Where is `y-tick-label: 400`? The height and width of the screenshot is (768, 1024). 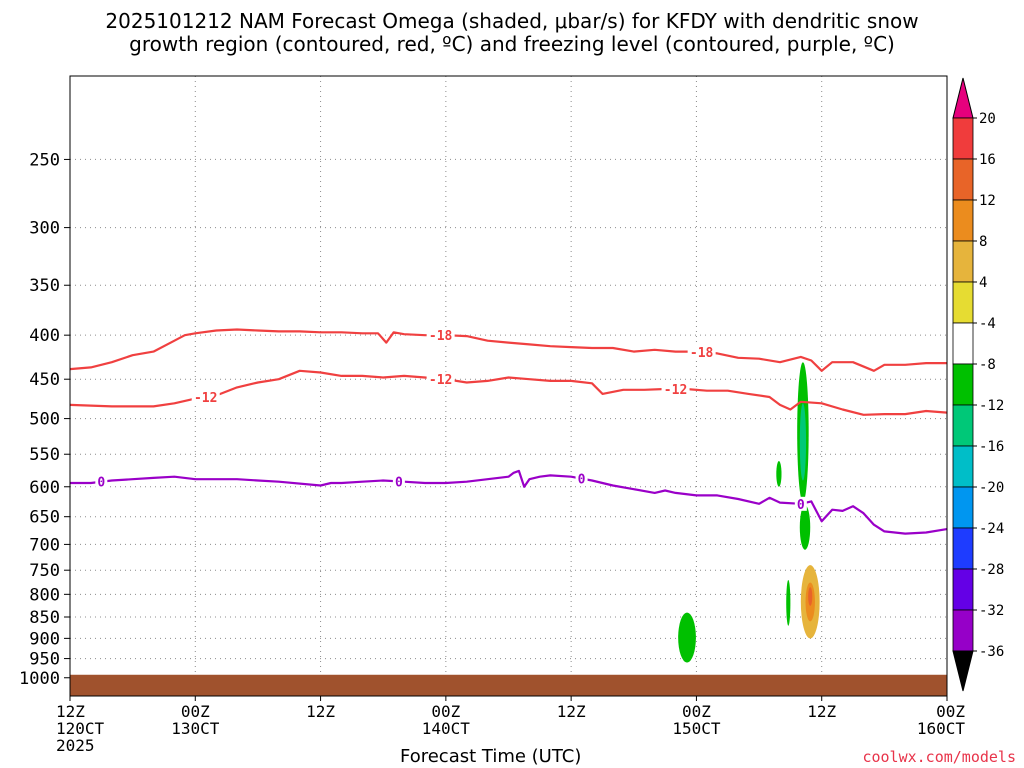
y-tick-label: 400 is located at coordinates (44, 336).